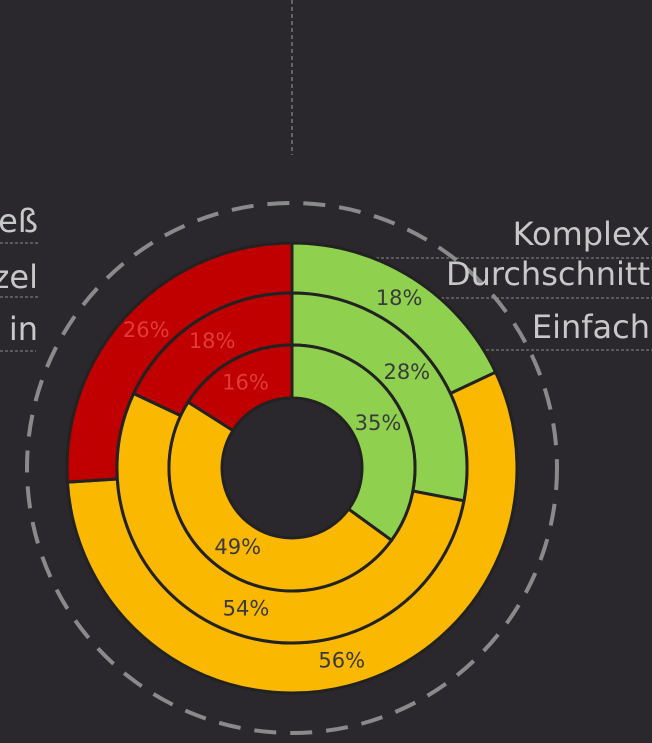 The height and width of the screenshot is (743, 652). Describe the element at coordinates (237, 547) in the screenshot. I see `value-label: 49%` at that location.